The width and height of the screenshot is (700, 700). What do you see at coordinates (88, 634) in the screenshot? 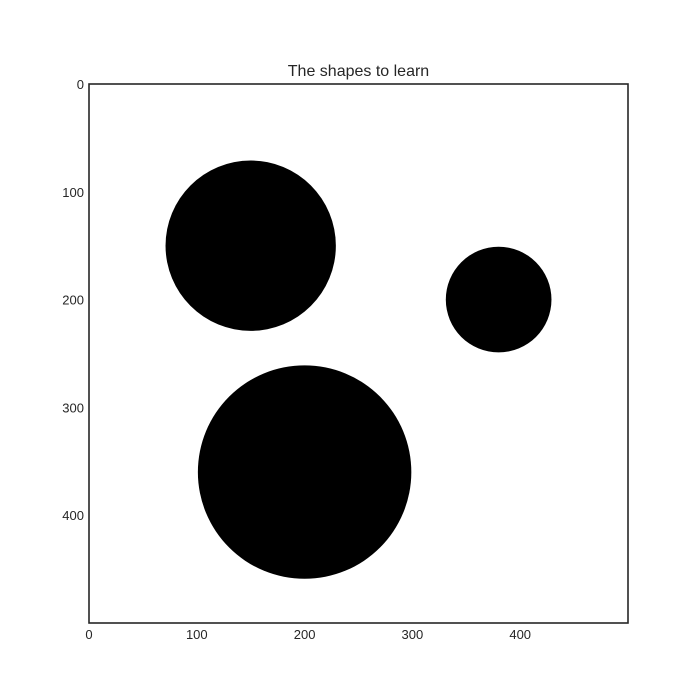
I see `x-tick-label: 0` at bounding box center [88, 634].